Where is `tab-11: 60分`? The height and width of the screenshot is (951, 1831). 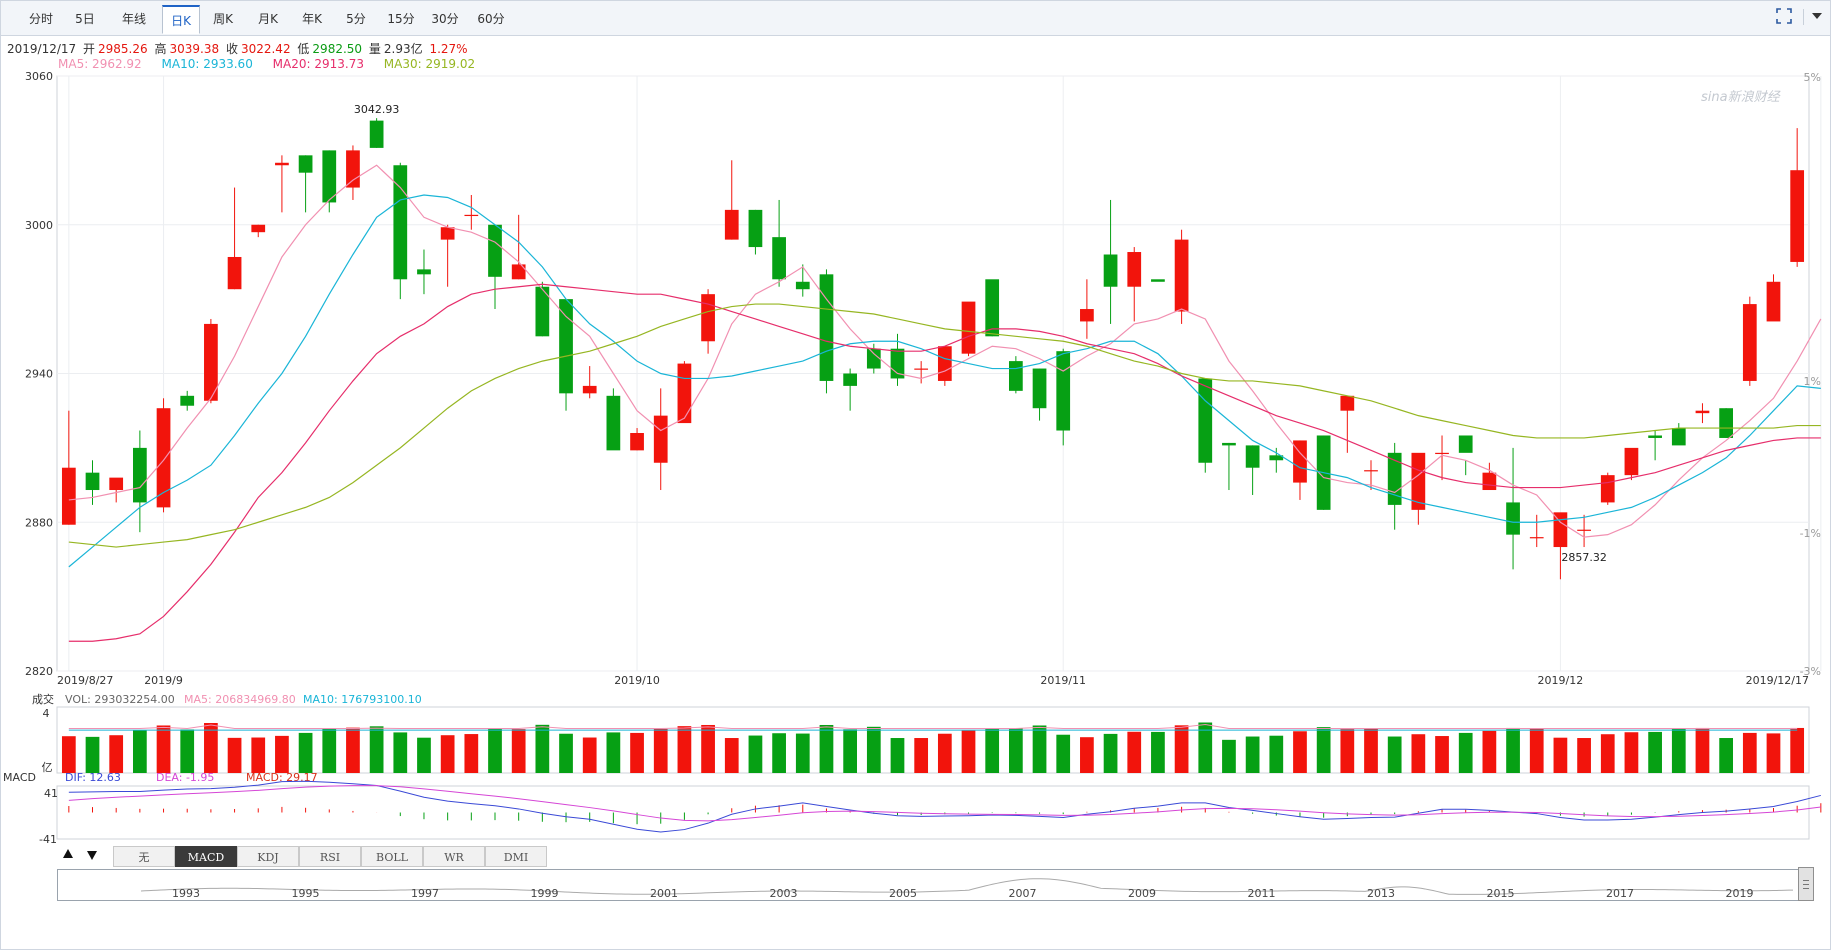 tab-11: 60分 is located at coordinates (491, 19).